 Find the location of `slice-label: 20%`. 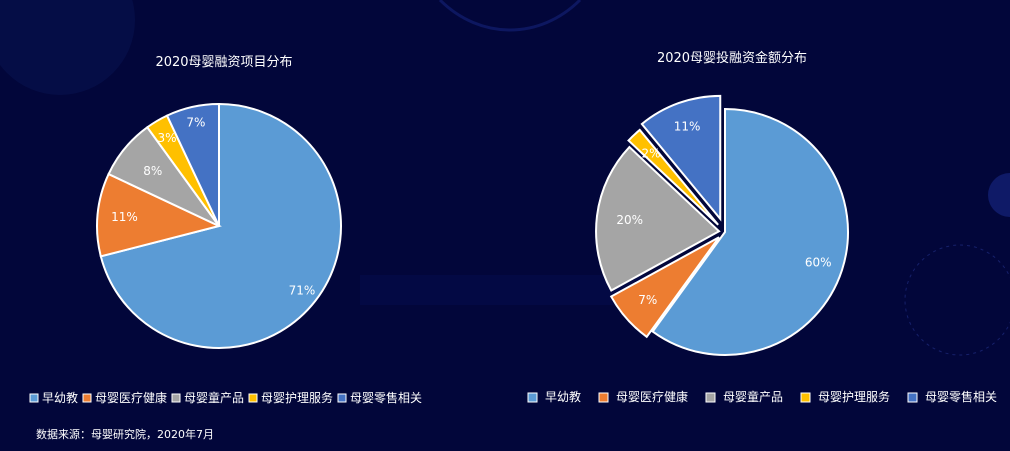

slice-label: 20% is located at coordinates (629, 220).